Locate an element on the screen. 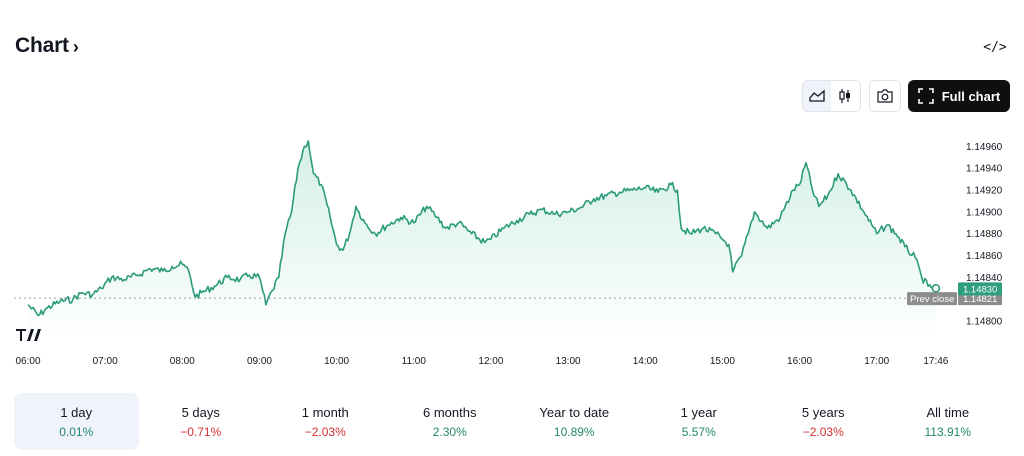 This screenshot has width=1024, height=456. area-chart-icon is located at coordinates (817, 95).